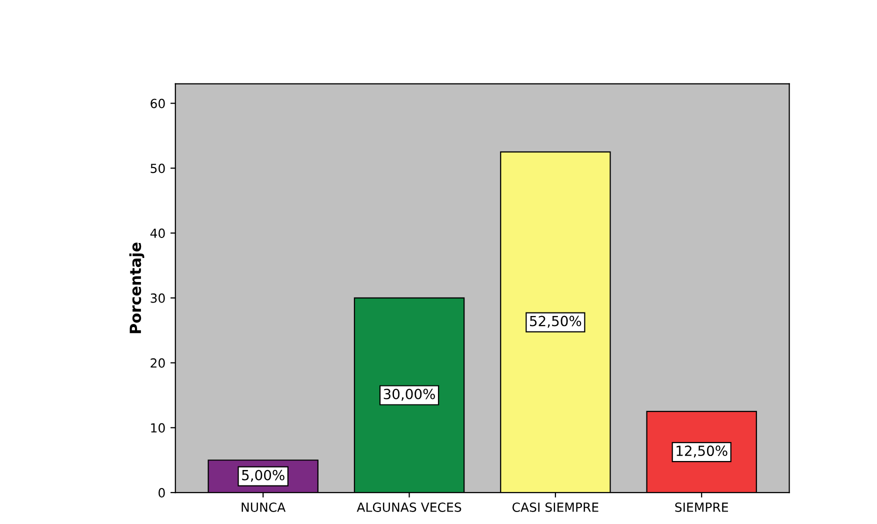 This screenshot has width=877, height=524. What do you see at coordinates (264, 507) in the screenshot?
I see `x-tick-label: NUNCA` at bounding box center [264, 507].